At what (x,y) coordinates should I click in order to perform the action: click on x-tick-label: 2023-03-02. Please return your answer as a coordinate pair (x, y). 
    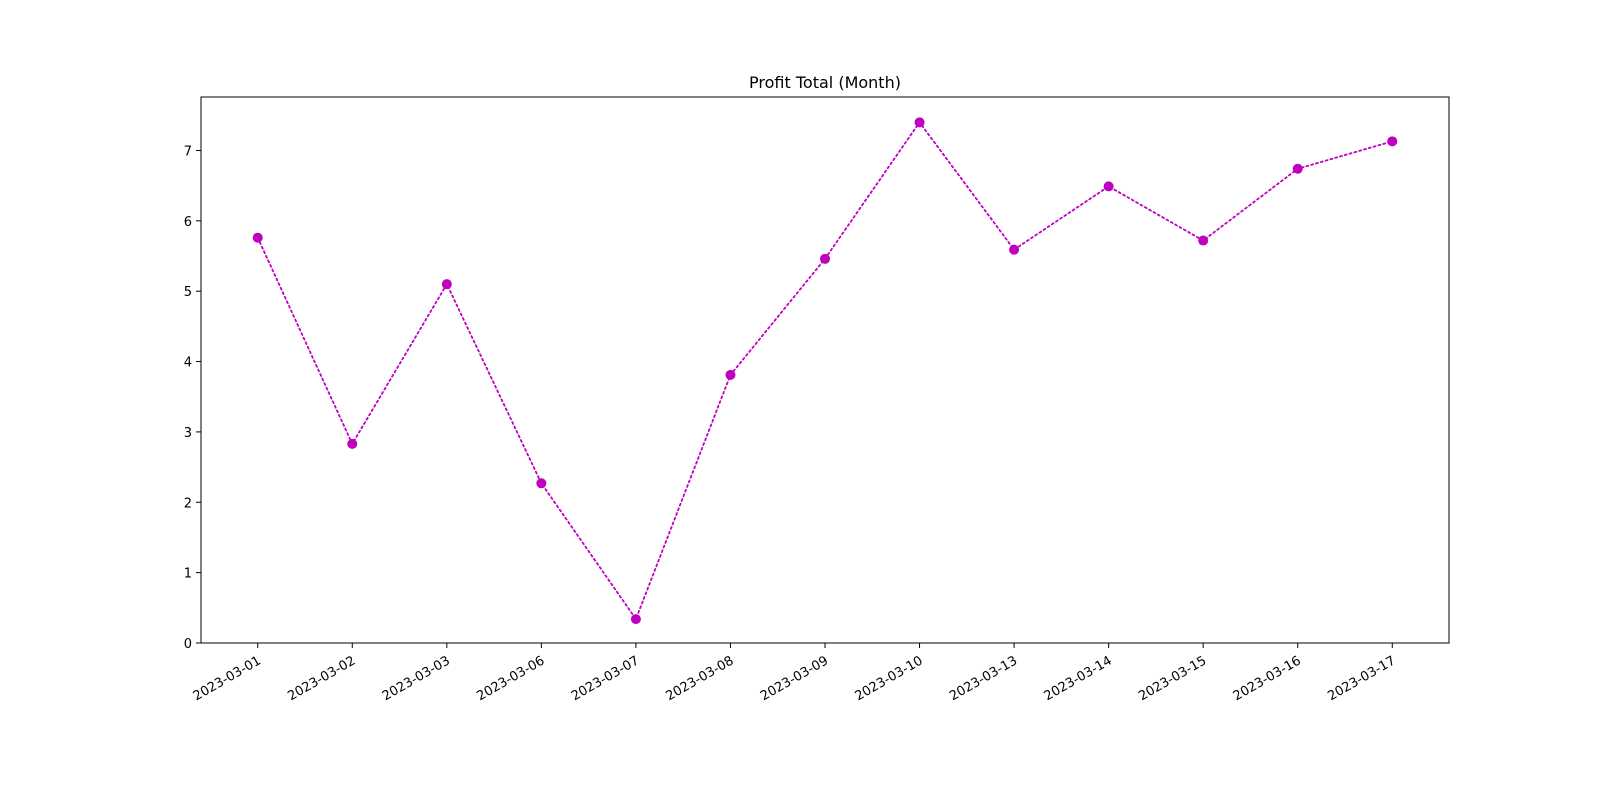
    Looking at the image, I should click on (321, 678).